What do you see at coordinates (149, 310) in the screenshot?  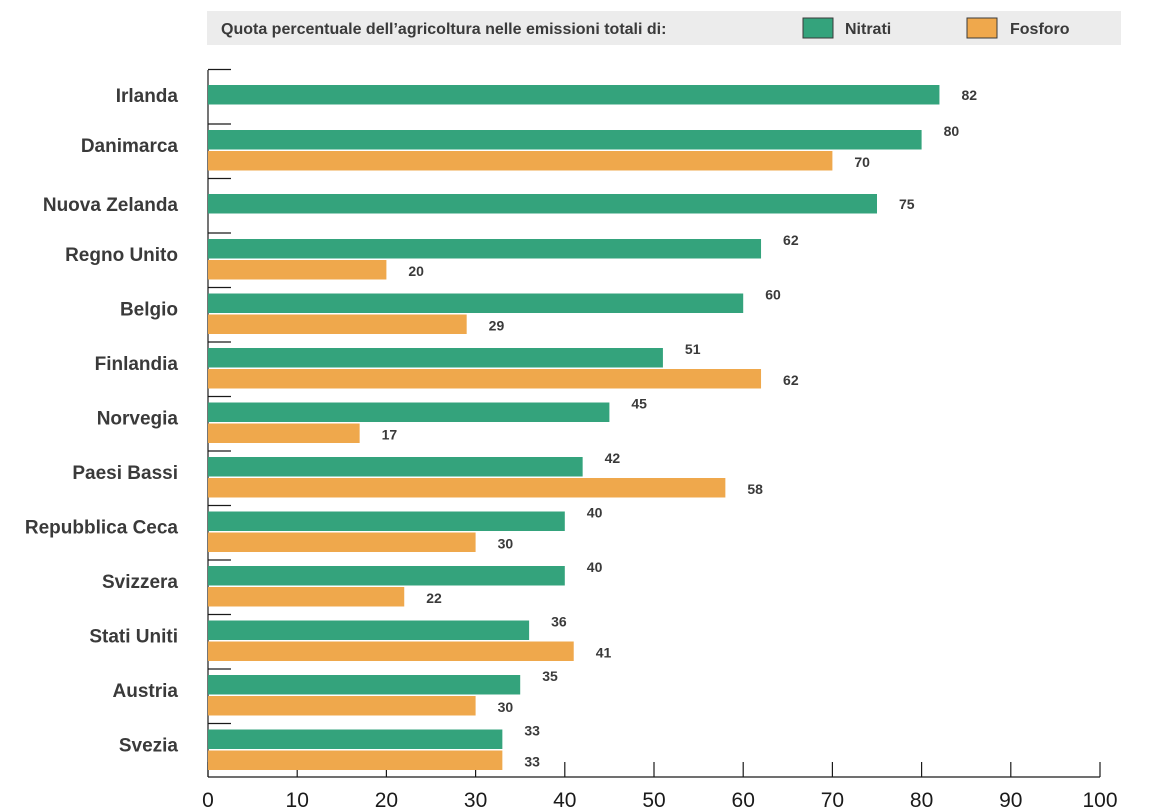 I see `category-label-belgio: Belgio` at bounding box center [149, 310].